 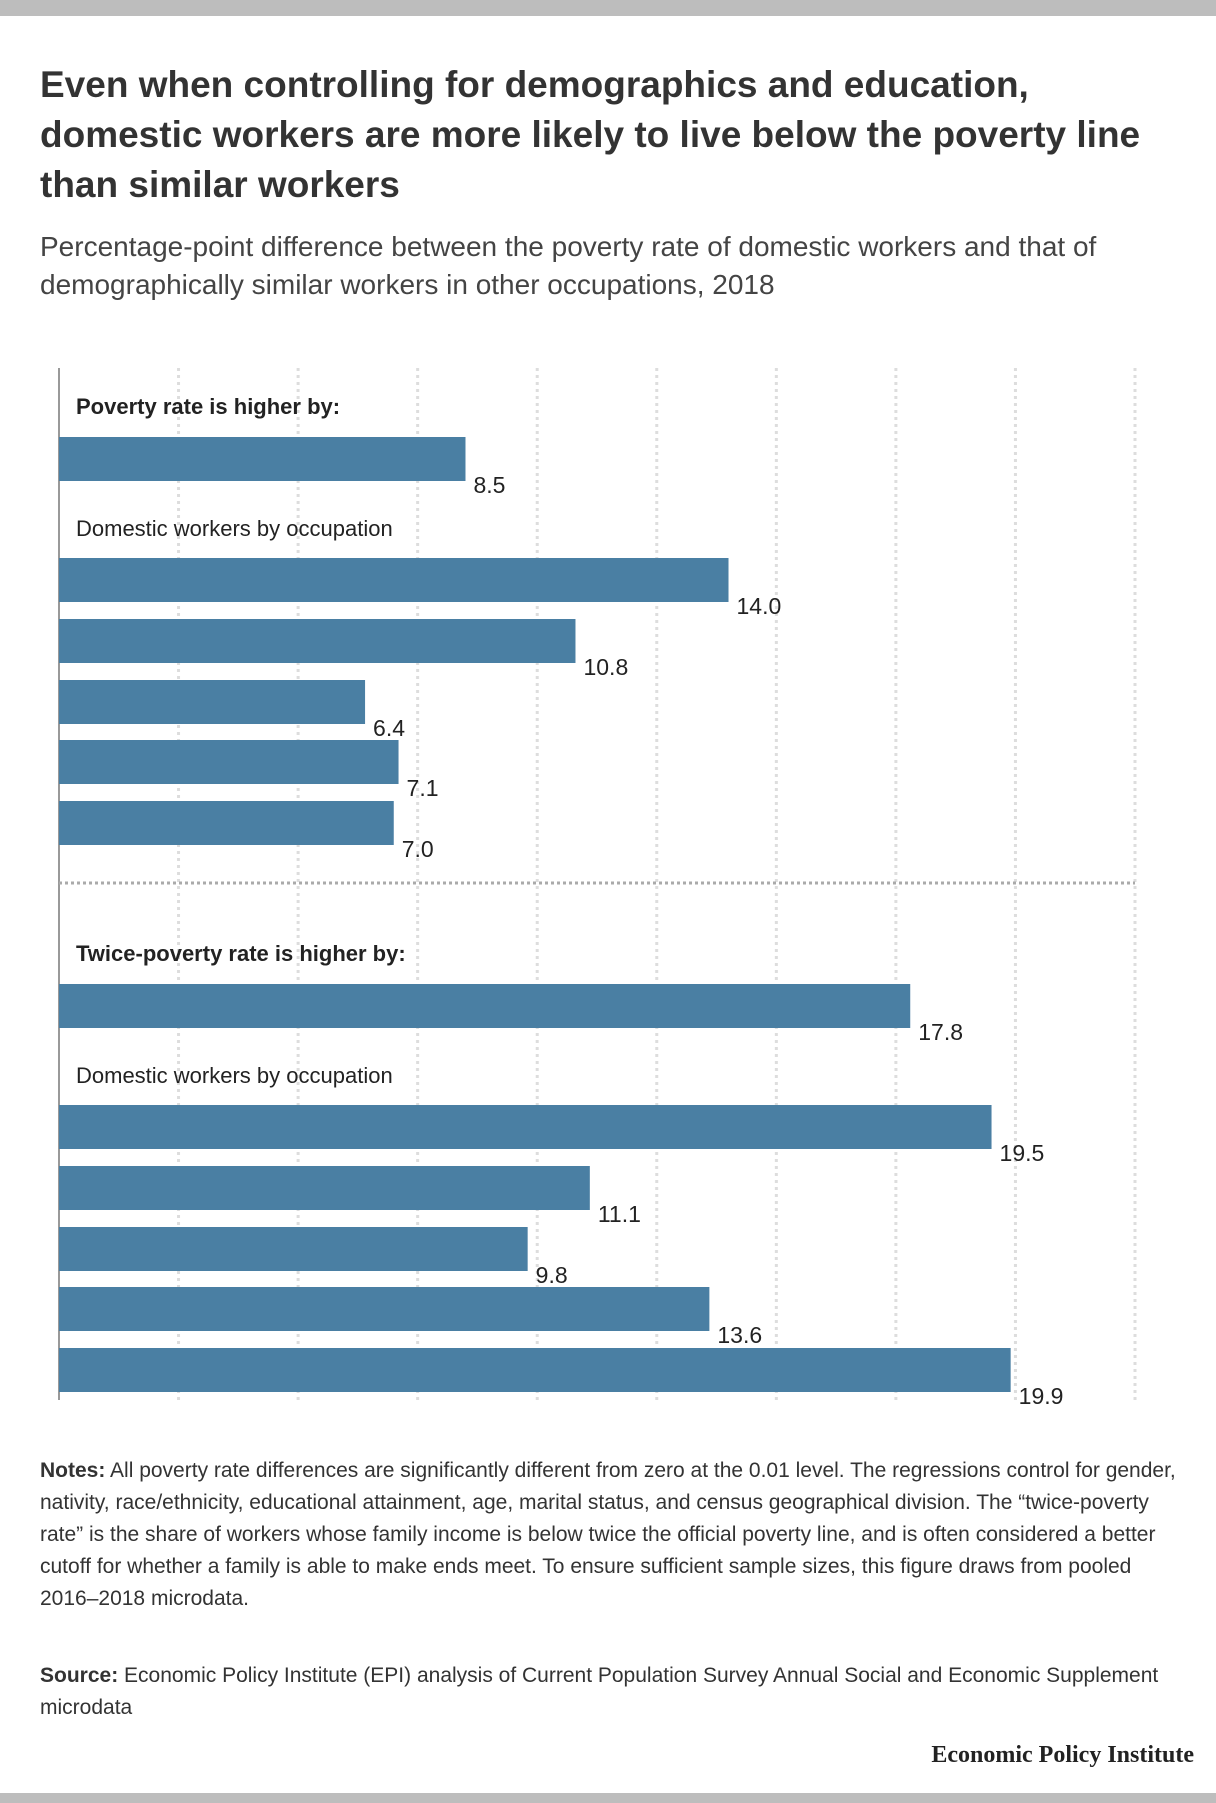 I want to click on value-label: 19.9, so click(x=1041, y=1396).